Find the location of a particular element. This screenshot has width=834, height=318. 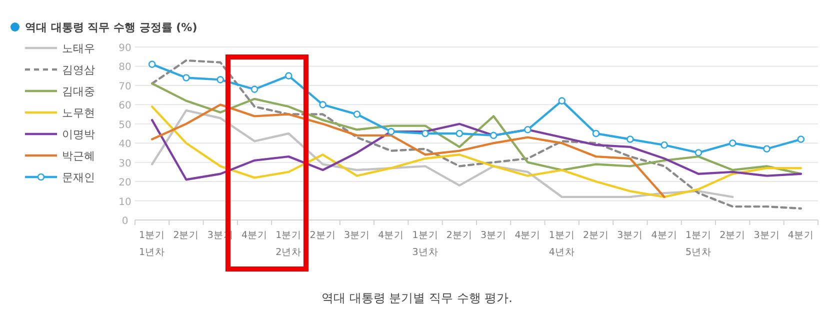

y-tick-label: 50 is located at coordinates (125, 125).